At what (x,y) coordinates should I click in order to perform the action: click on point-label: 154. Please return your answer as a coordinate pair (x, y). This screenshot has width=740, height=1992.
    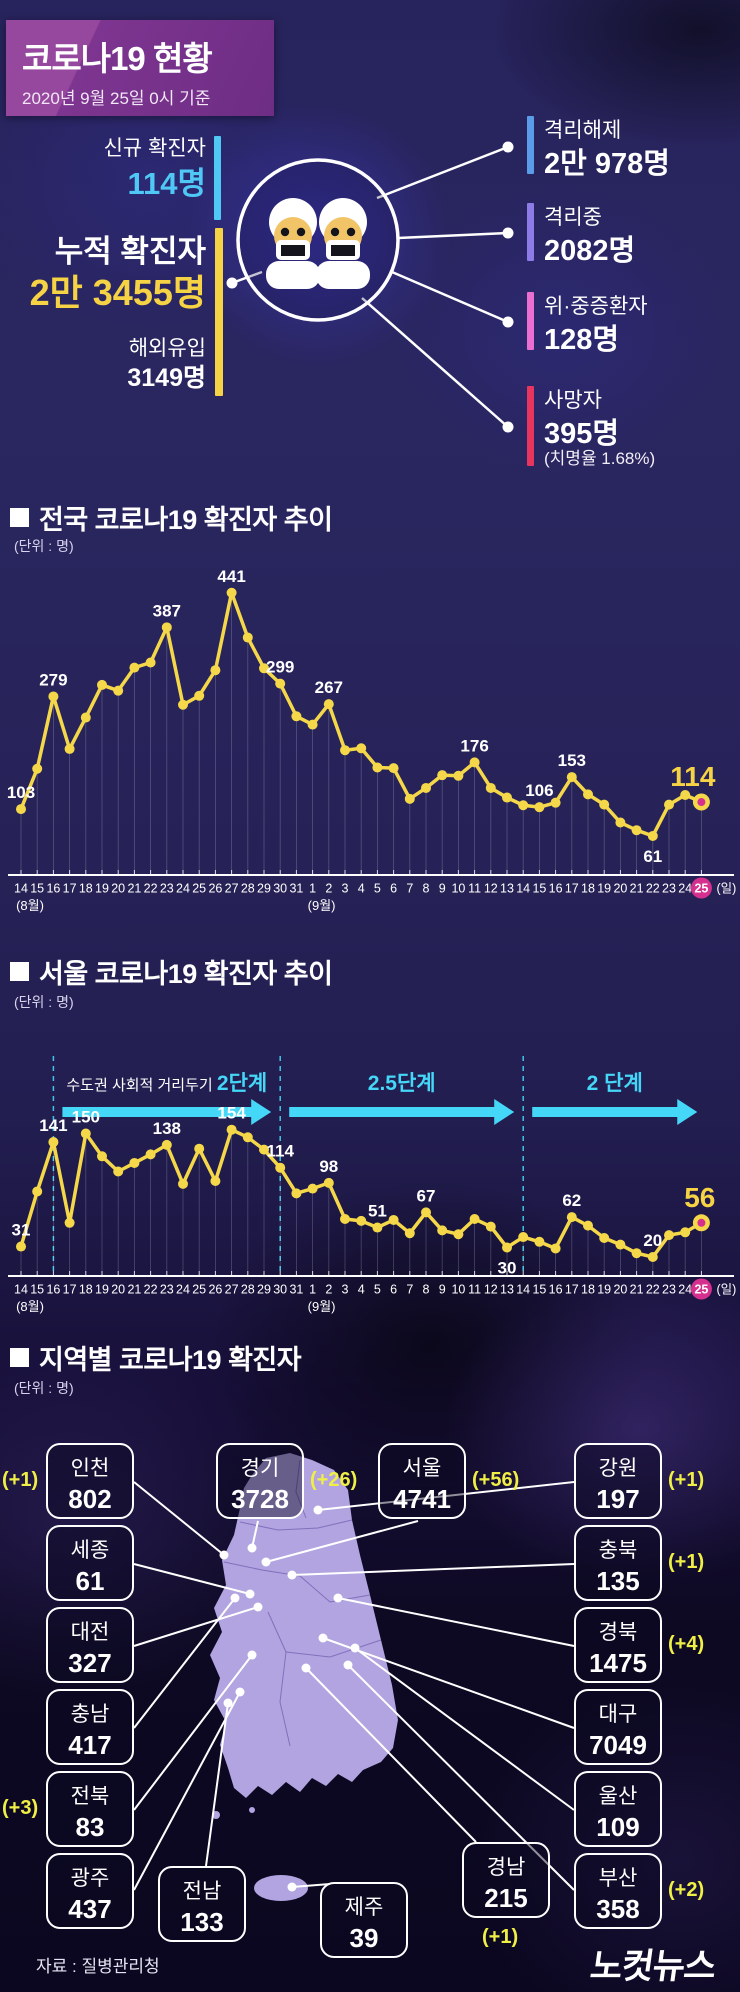
    Looking at the image, I should click on (231, 1113).